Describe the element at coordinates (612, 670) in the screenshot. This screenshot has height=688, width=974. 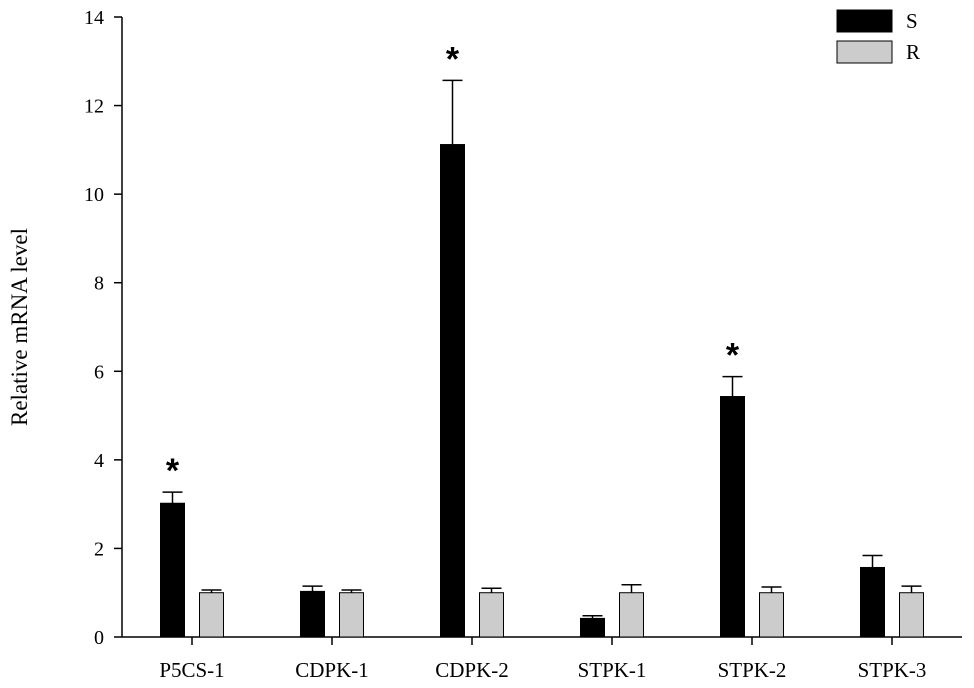
I see `x-tick-label: STPK-1` at that location.